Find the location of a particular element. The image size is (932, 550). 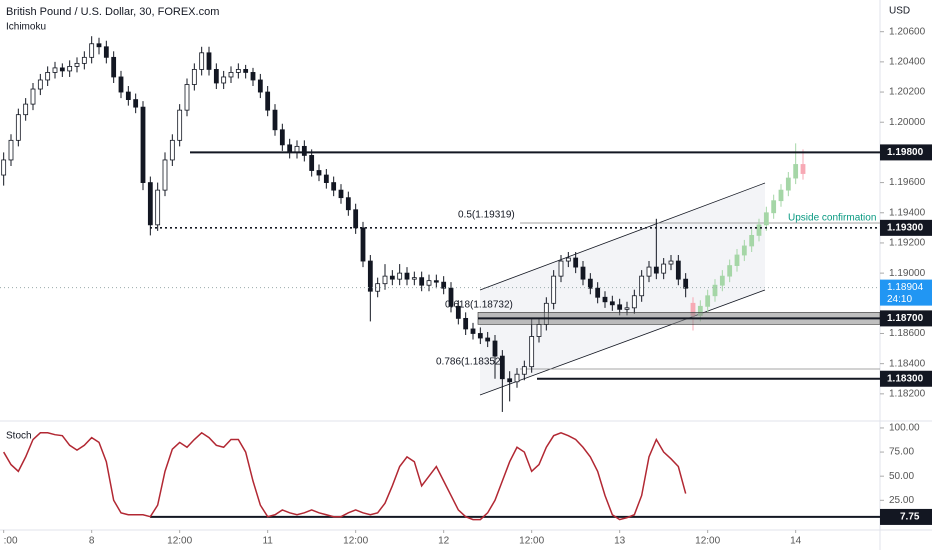

current-price-label: 1.18904 is located at coordinates (905, 287).